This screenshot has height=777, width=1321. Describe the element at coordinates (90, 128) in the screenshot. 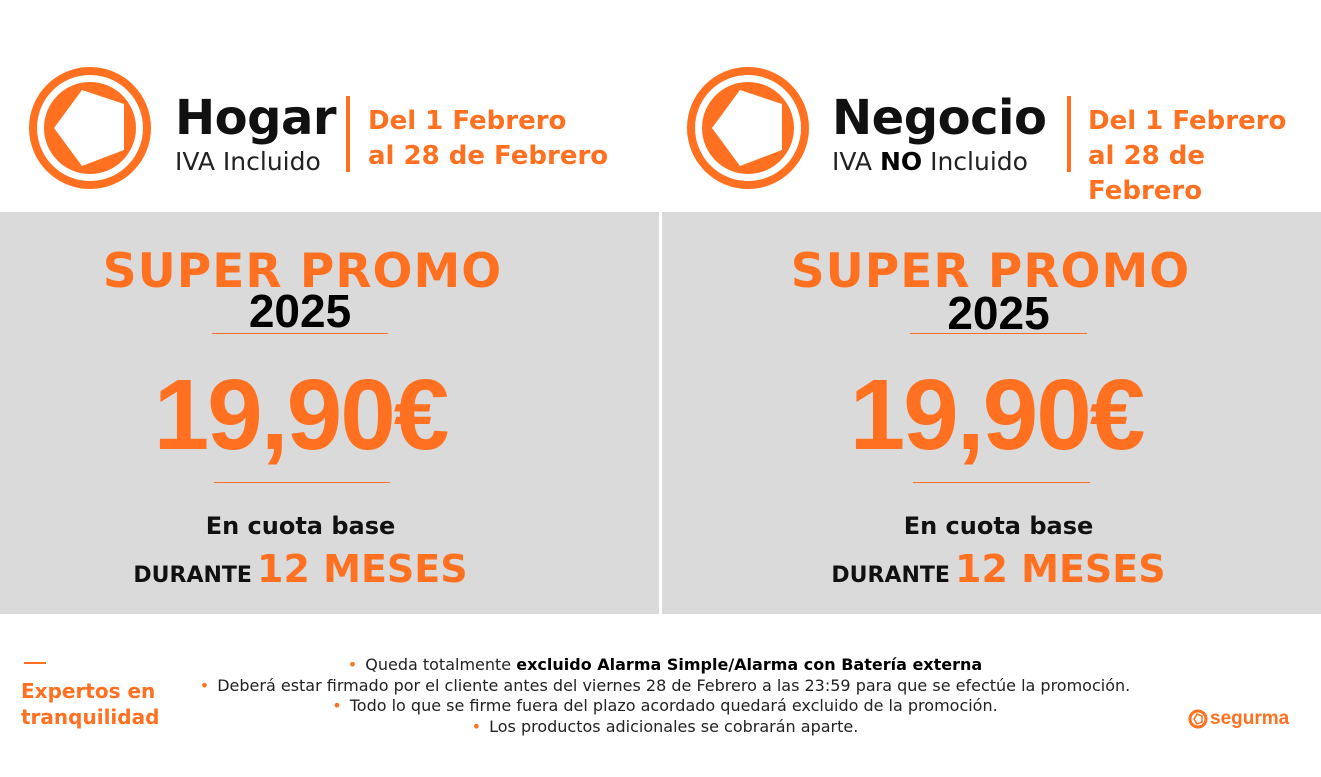

I see `hogar-logo-icon` at that location.